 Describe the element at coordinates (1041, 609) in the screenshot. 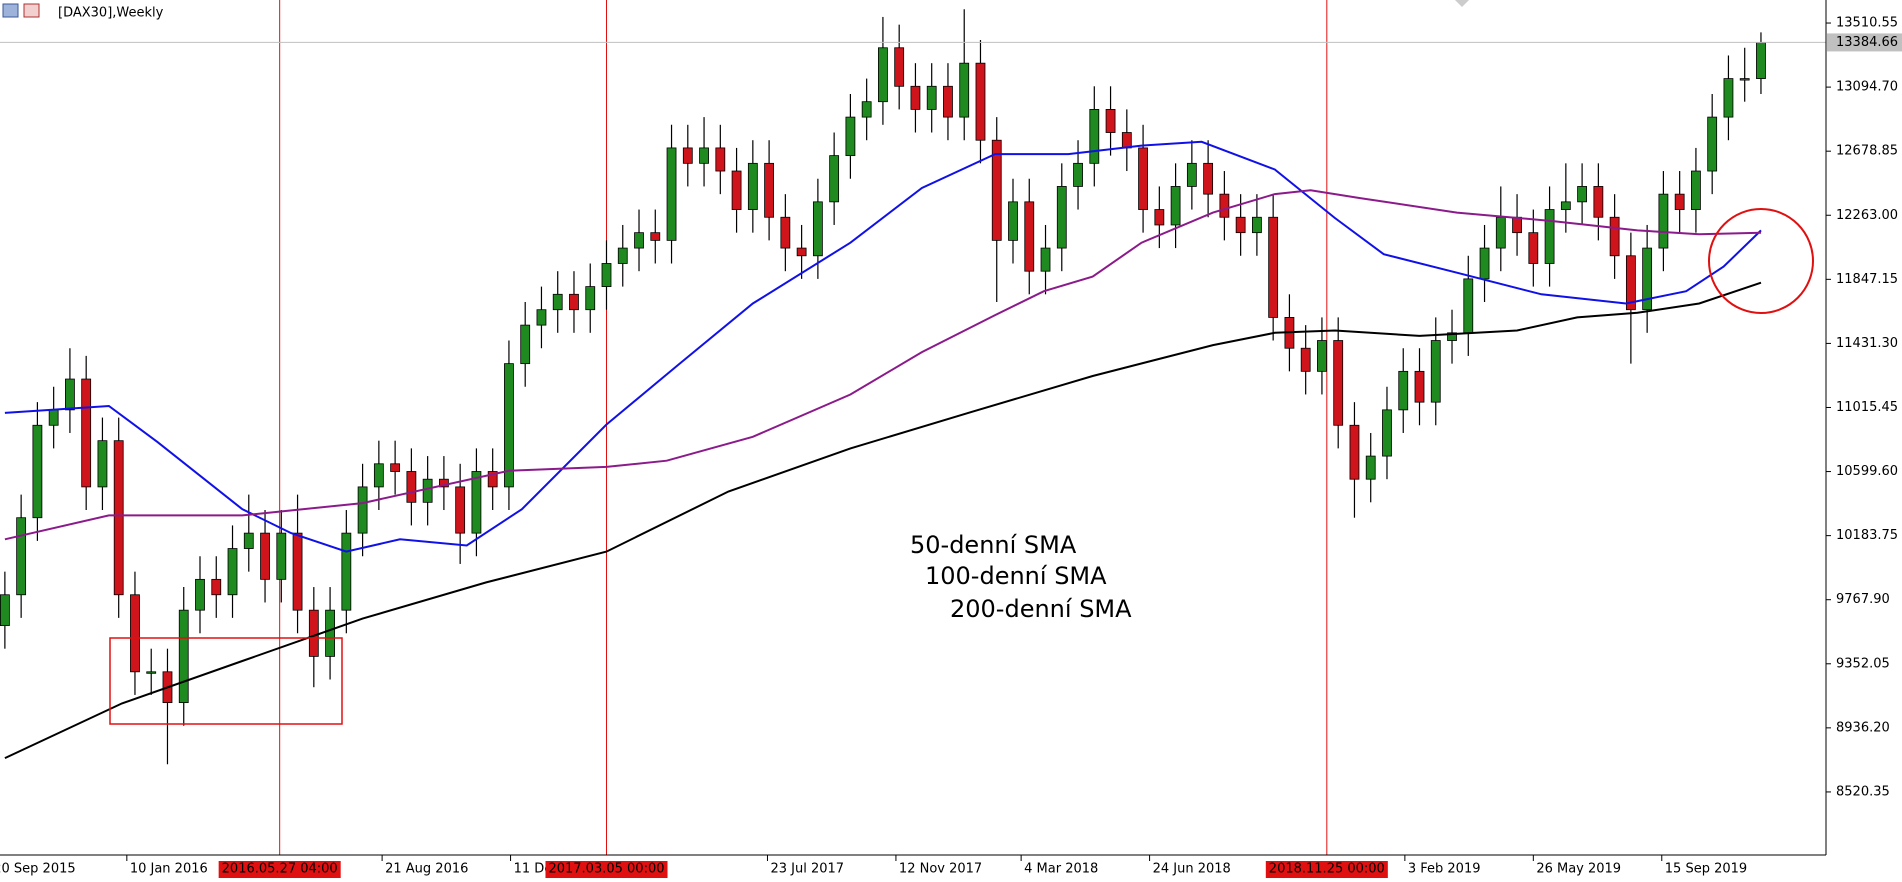

I see `legend-label: 200-denní SMA` at that location.